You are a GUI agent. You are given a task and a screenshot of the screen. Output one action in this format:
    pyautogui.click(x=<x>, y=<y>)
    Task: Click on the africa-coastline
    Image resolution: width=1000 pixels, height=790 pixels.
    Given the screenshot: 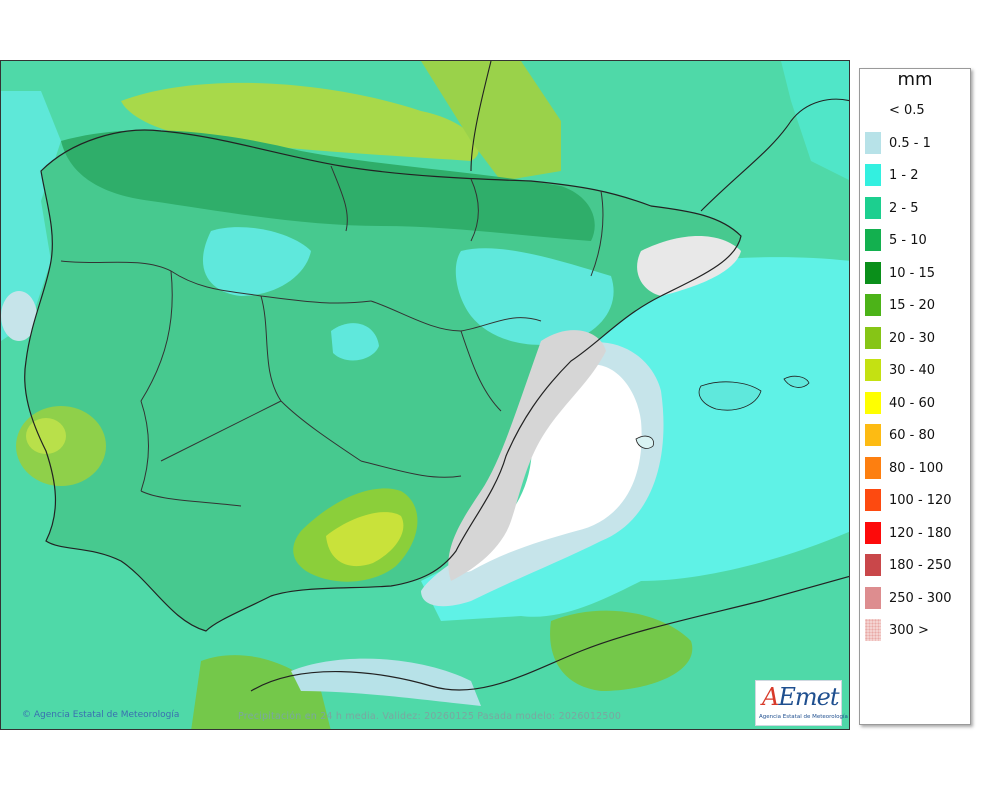 What is the action you would take?
    pyautogui.click(x=549, y=633)
    